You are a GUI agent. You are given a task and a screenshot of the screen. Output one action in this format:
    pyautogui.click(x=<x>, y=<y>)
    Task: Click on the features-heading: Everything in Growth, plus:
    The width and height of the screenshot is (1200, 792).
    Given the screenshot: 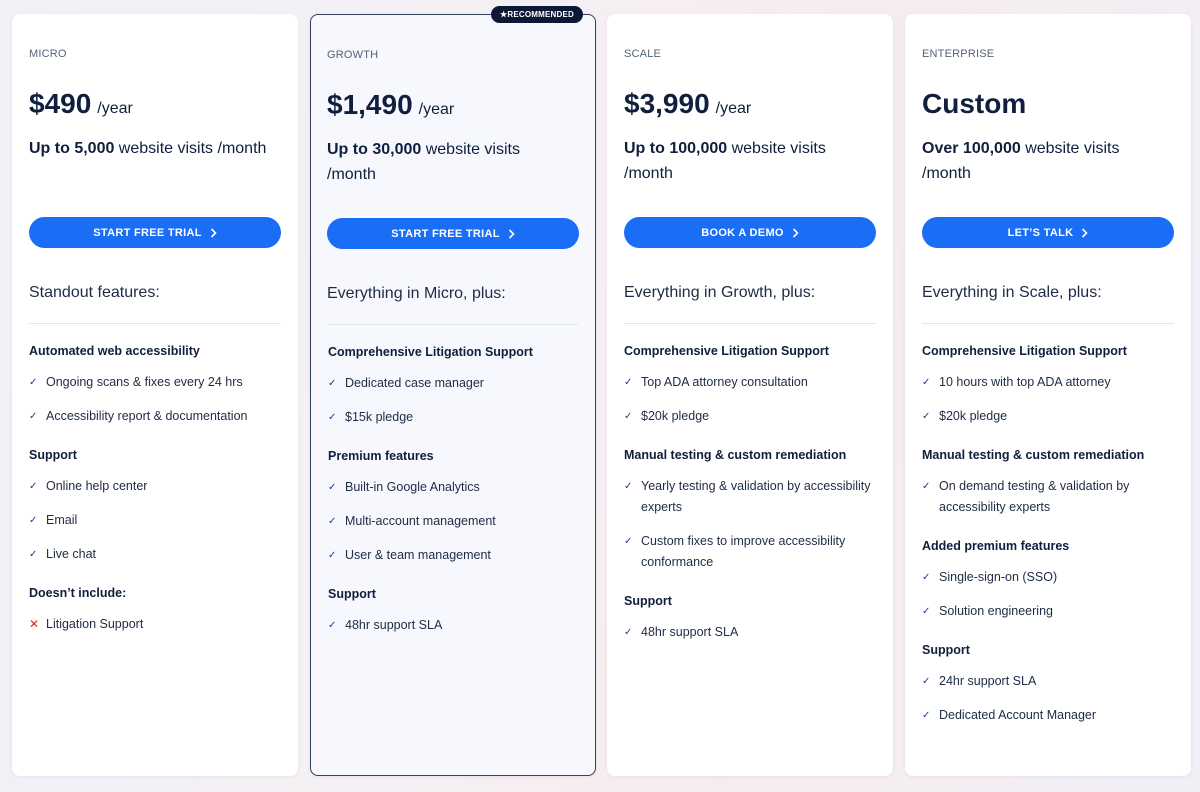 What is the action you would take?
    pyautogui.click(x=720, y=292)
    